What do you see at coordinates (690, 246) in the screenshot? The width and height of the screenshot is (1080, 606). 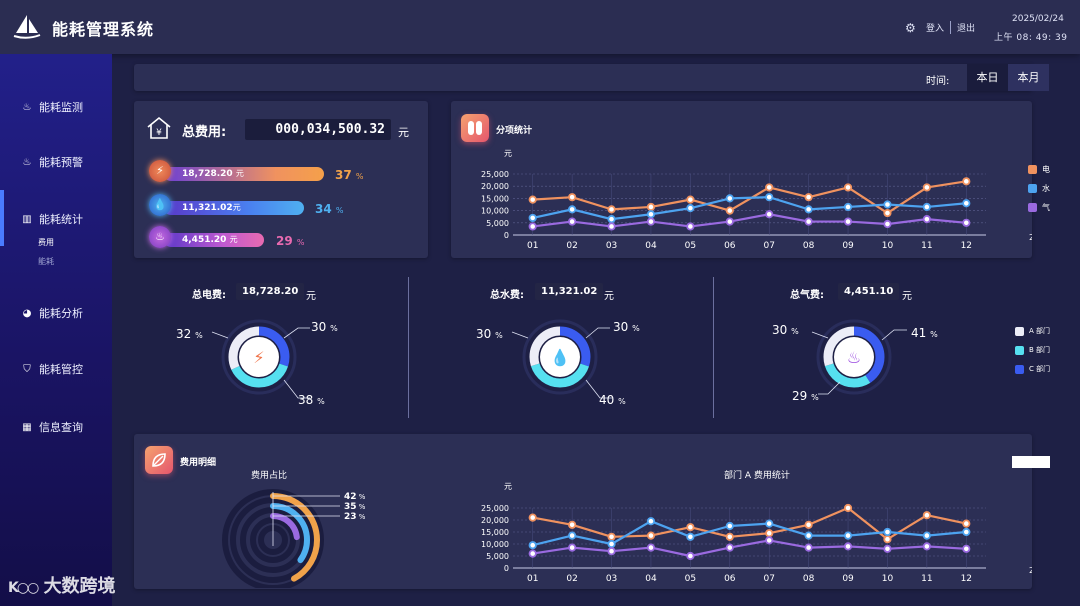 I see `x-tick-label: 05` at bounding box center [690, 246].